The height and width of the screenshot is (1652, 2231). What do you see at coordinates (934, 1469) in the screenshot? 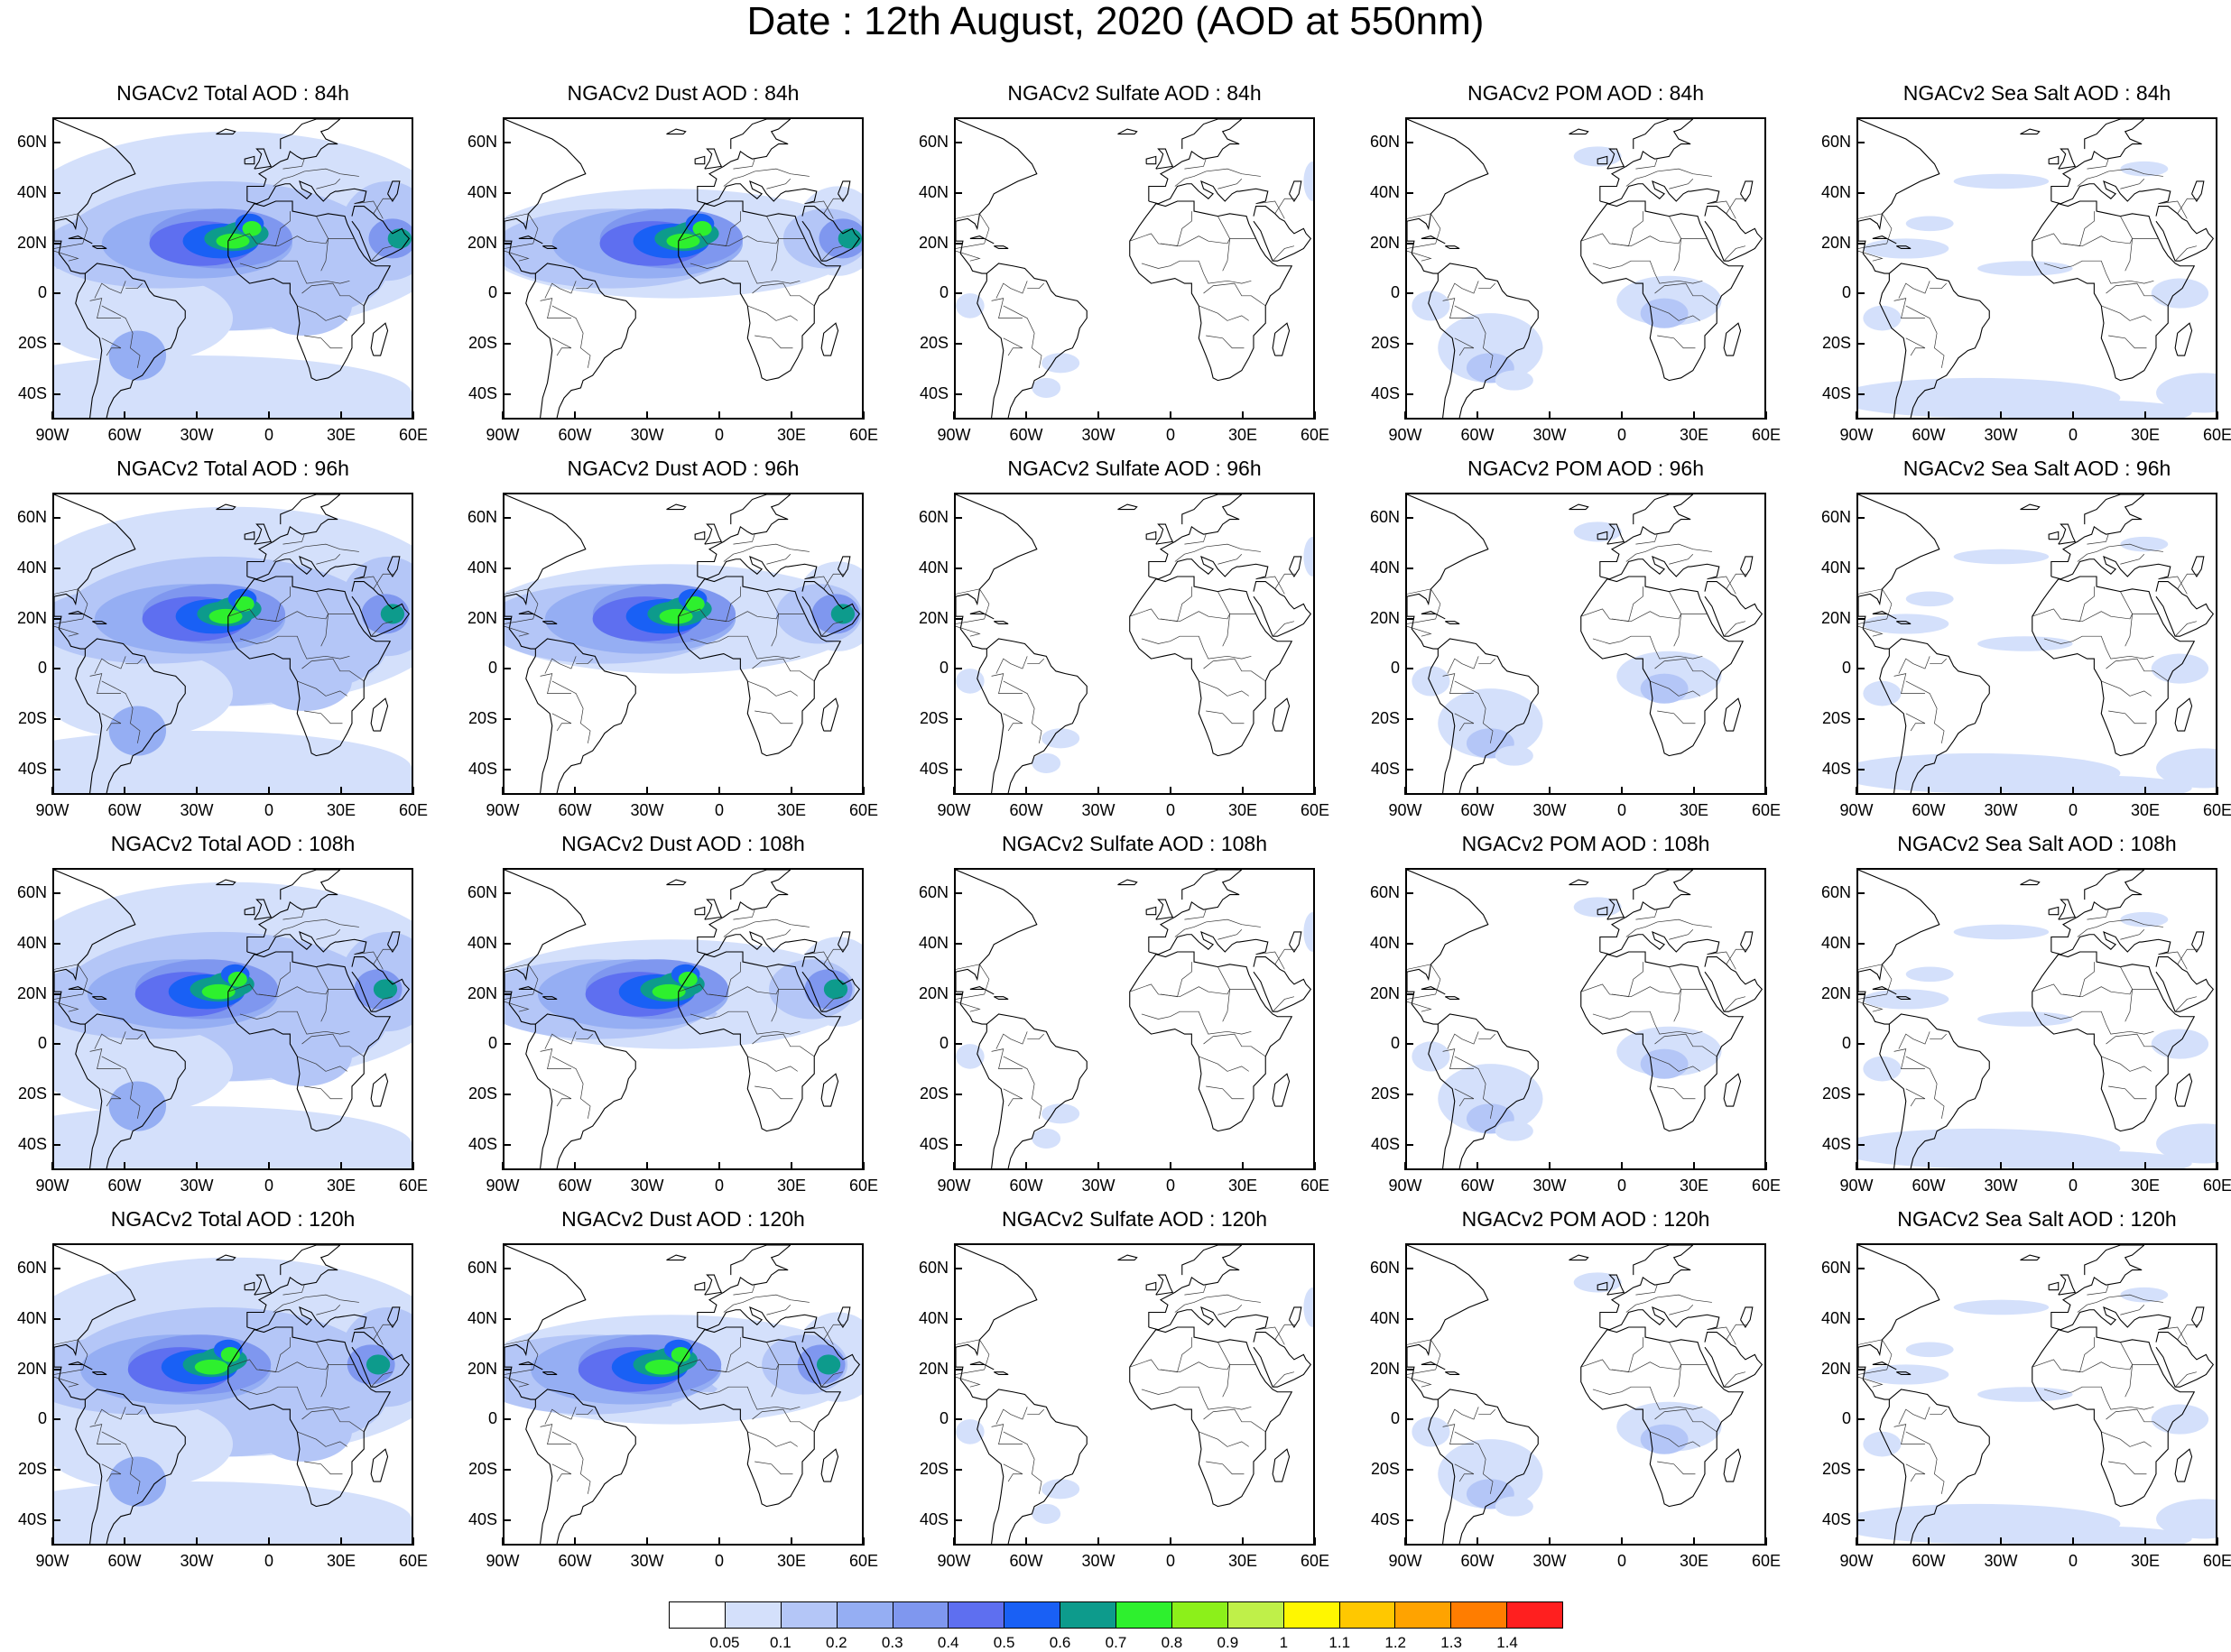
I see `lat-tick-label: 20S` at bounding box center [934, 1469].